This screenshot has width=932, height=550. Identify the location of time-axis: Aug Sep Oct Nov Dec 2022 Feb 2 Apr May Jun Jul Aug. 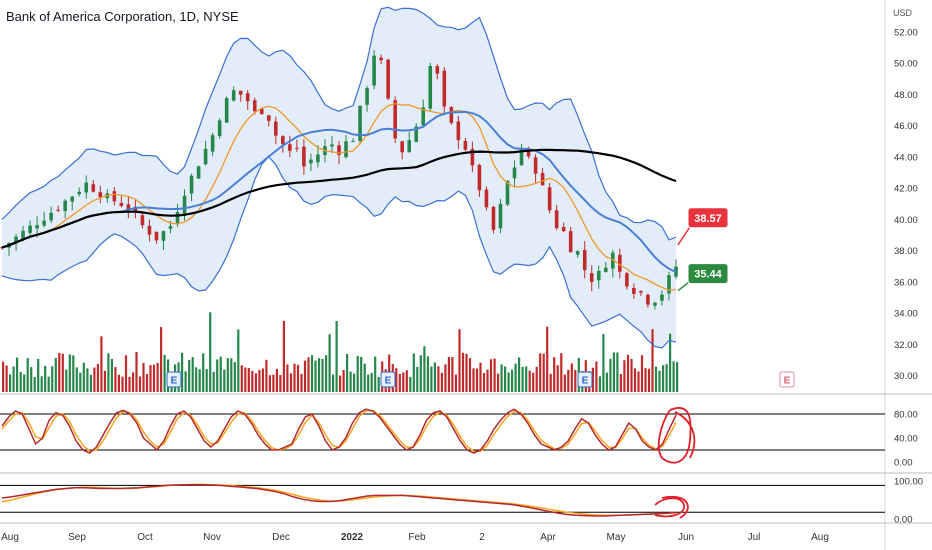
(415, 537).